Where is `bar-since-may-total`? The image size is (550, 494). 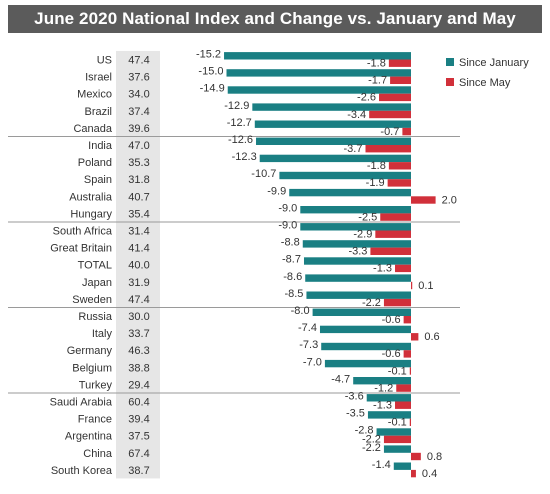
bar-since-may-total is located at coordinates (403, 268).